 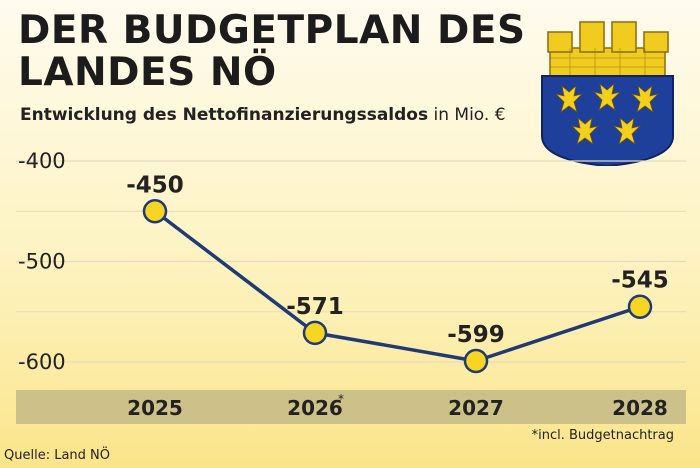 What do you see at coordinates (147, 72) in the screenshot?
I see `title-line-2: LANDES NÖ` at bounding box center [147, 72].